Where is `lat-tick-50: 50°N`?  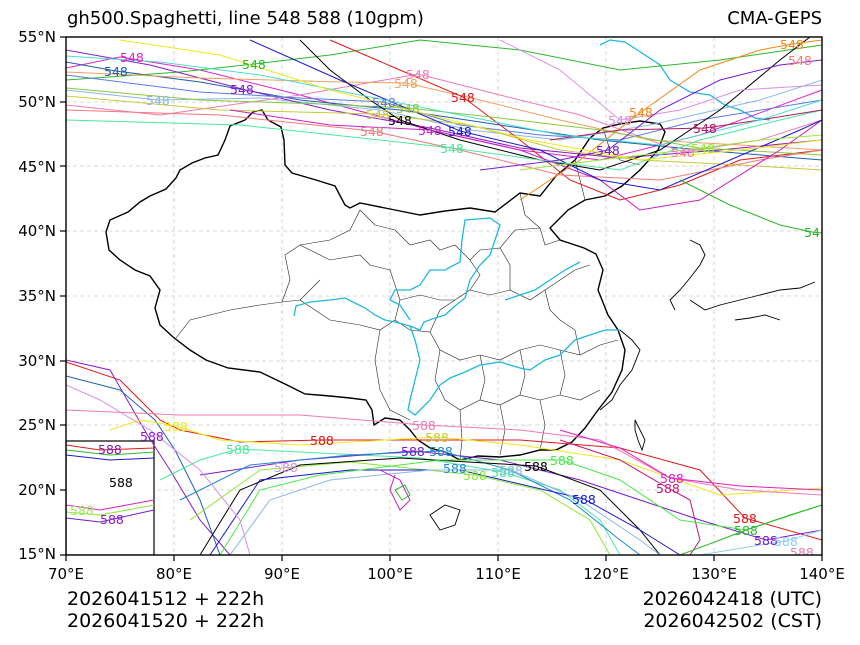 lat-tick-50: 50°N is located at coordinates (37, 102).